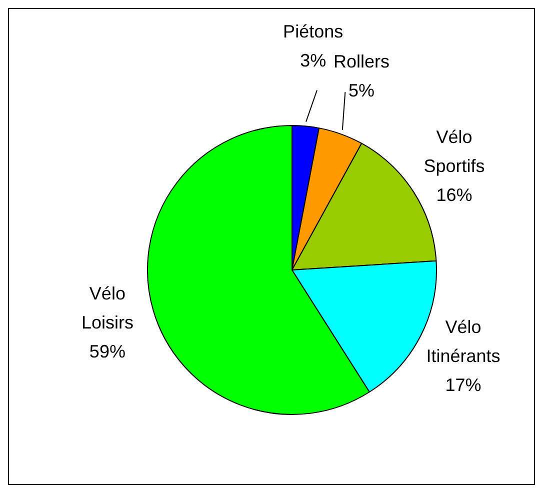  Describe the element at coordinates (454, 151) in the screenshot. I see `slice-label: Vélo Sportifs` at that location.